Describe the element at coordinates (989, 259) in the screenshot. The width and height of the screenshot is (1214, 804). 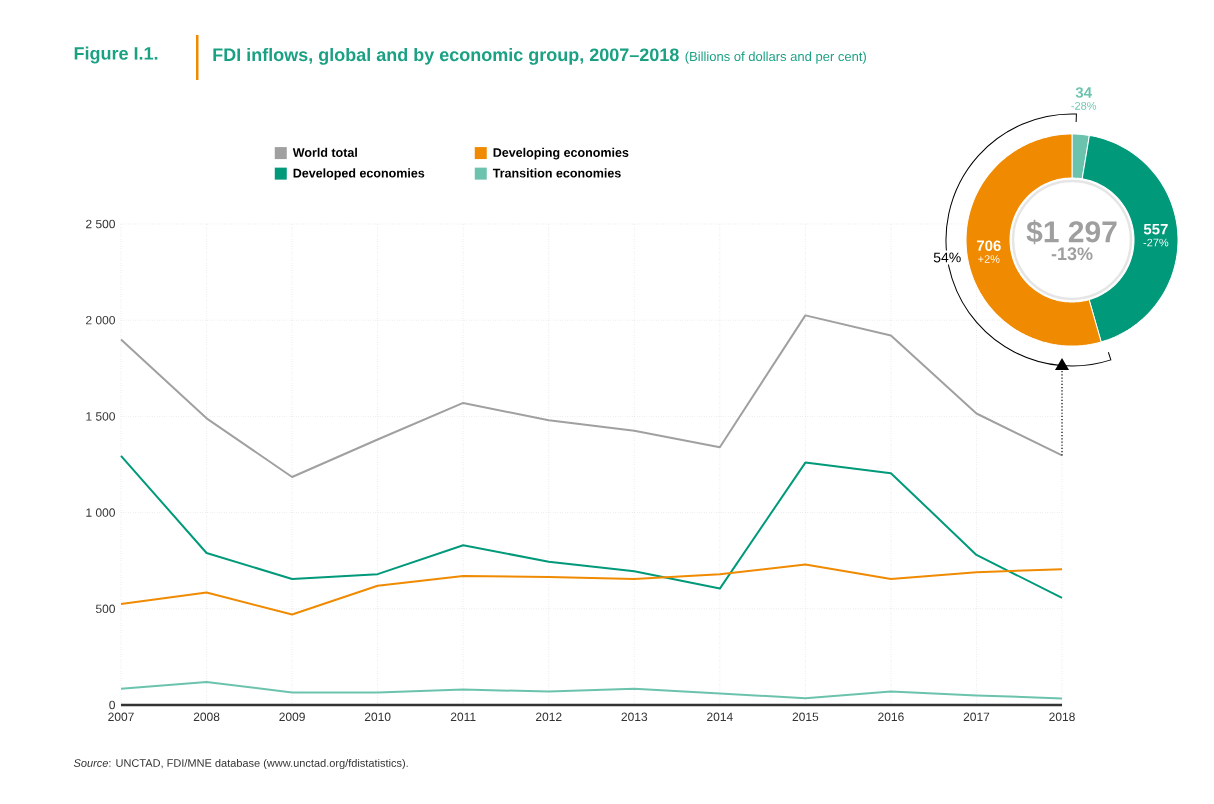
I see `annotation: +2%` at that location.